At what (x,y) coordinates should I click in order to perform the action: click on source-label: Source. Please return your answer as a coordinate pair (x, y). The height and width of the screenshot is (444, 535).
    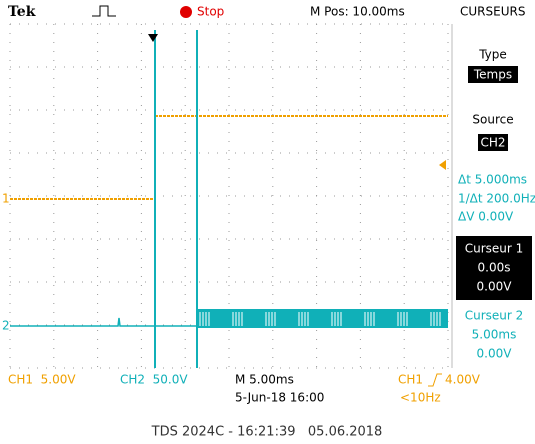
    Looking at the image, I should click on (492, 120).